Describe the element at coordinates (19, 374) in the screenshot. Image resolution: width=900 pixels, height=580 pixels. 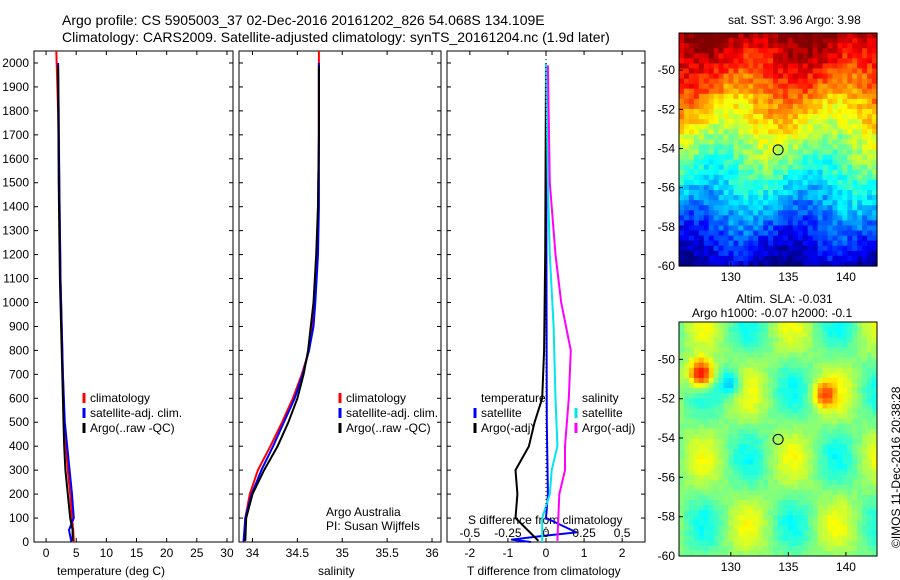
I see `y-tick-label: 700` at that location.